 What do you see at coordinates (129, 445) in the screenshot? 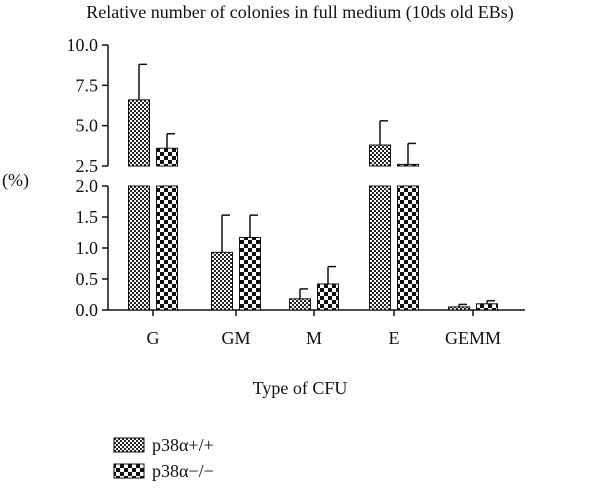
I see `legend-swatch-p38a-wt` at bounding box center [129, 445].